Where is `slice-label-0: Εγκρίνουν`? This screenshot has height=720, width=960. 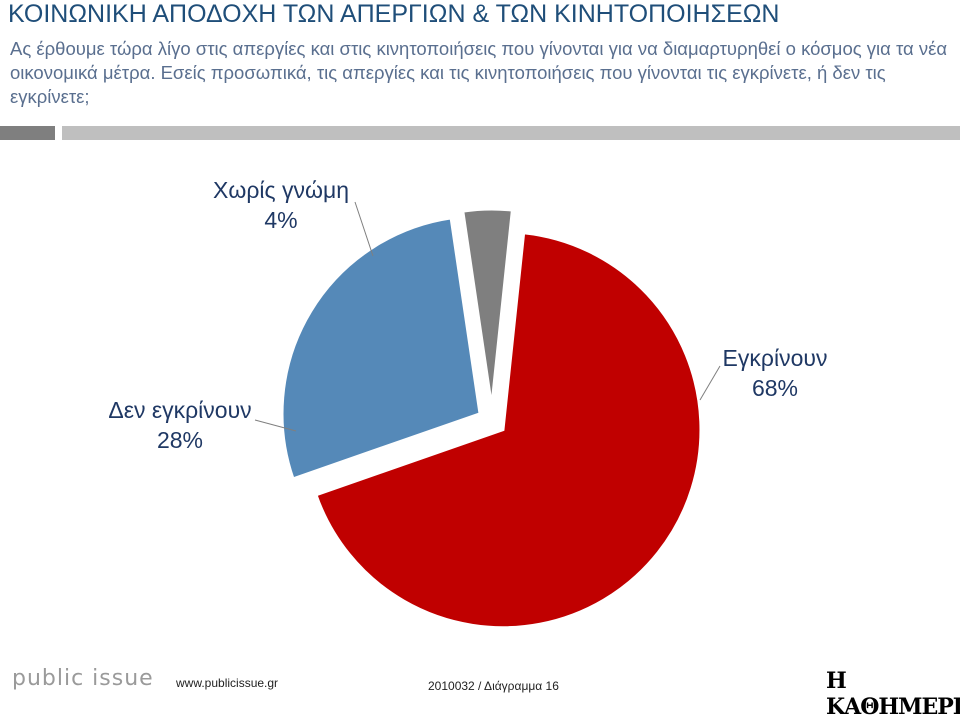
slice-label-0: Εγκρίνουν is located at coordinates (775, 358).